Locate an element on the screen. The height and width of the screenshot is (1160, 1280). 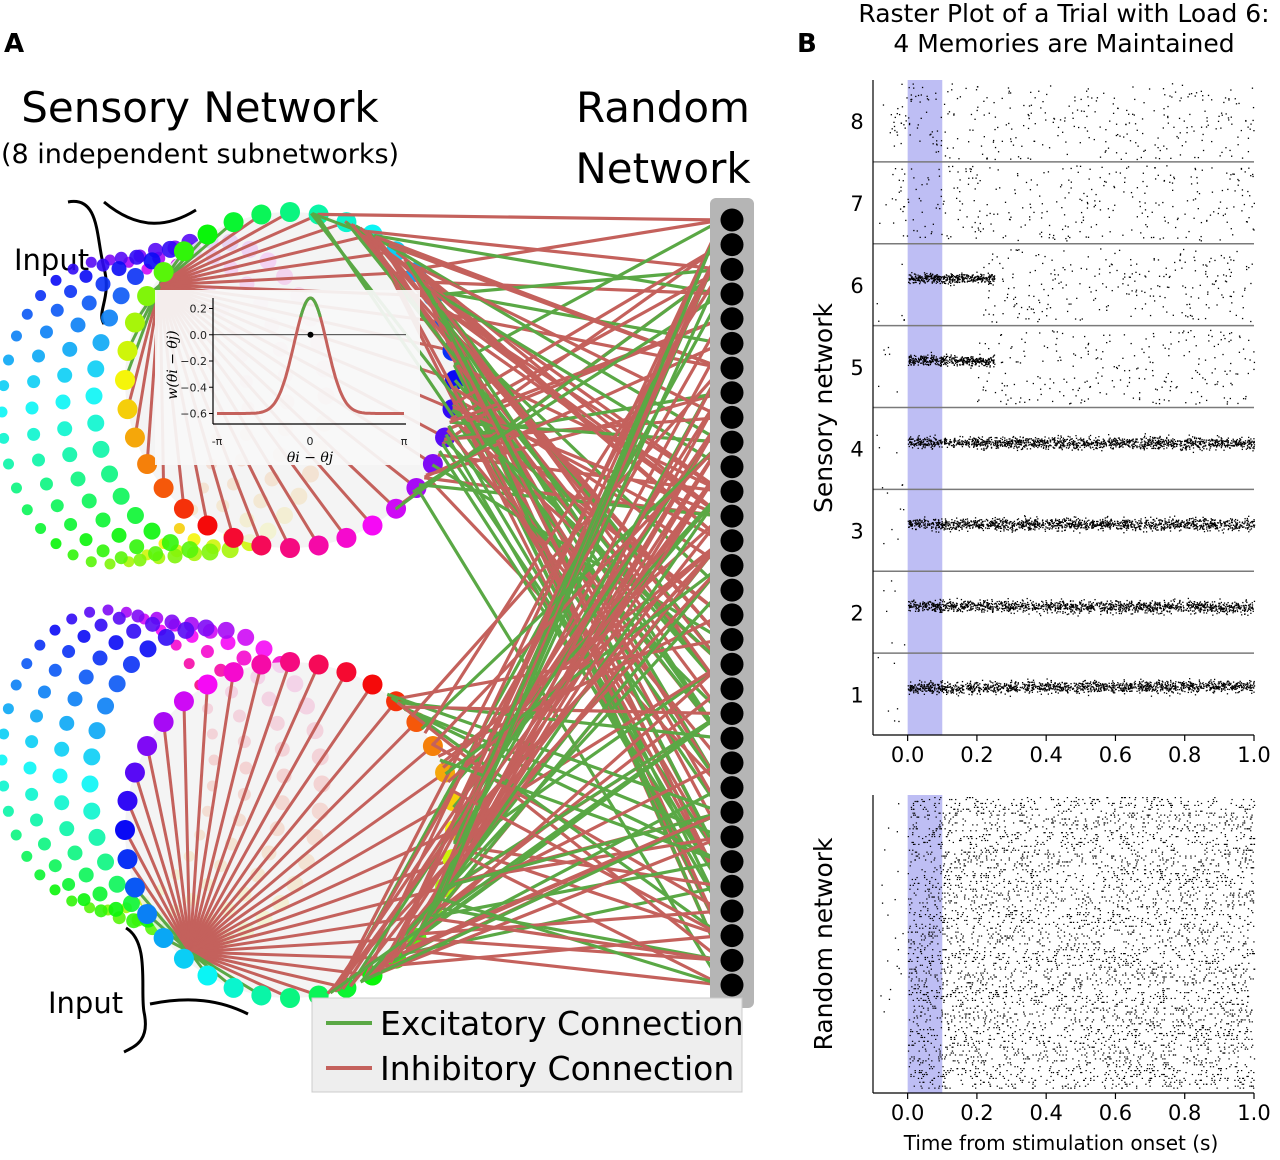
back-ring-3-node is located at coordinates (96, 423).